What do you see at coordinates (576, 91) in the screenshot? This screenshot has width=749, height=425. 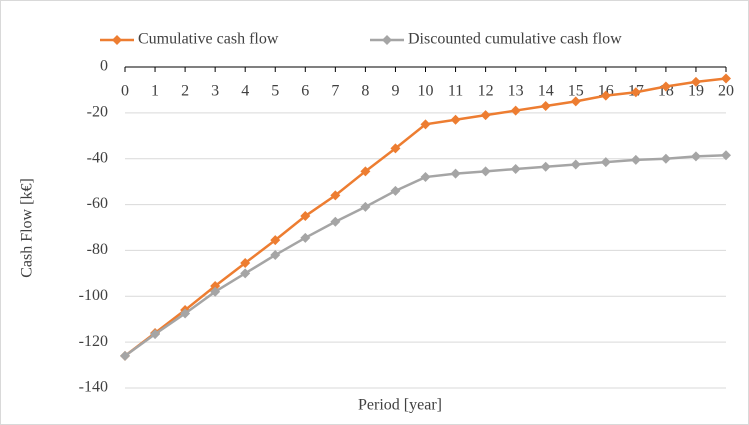 I see `x-tick-label: 15` at bounding box center [576, 91].